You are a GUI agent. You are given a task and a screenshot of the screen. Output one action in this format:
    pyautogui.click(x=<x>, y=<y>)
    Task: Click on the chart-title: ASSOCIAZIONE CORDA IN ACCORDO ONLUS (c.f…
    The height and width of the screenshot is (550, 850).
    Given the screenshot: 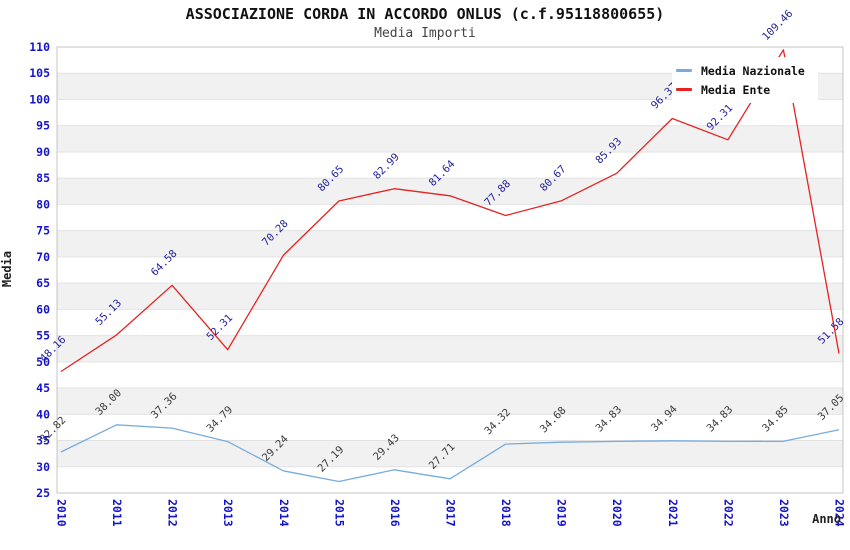 What is the action you would take?
    pyautogui.click(x=425, y=14)
    